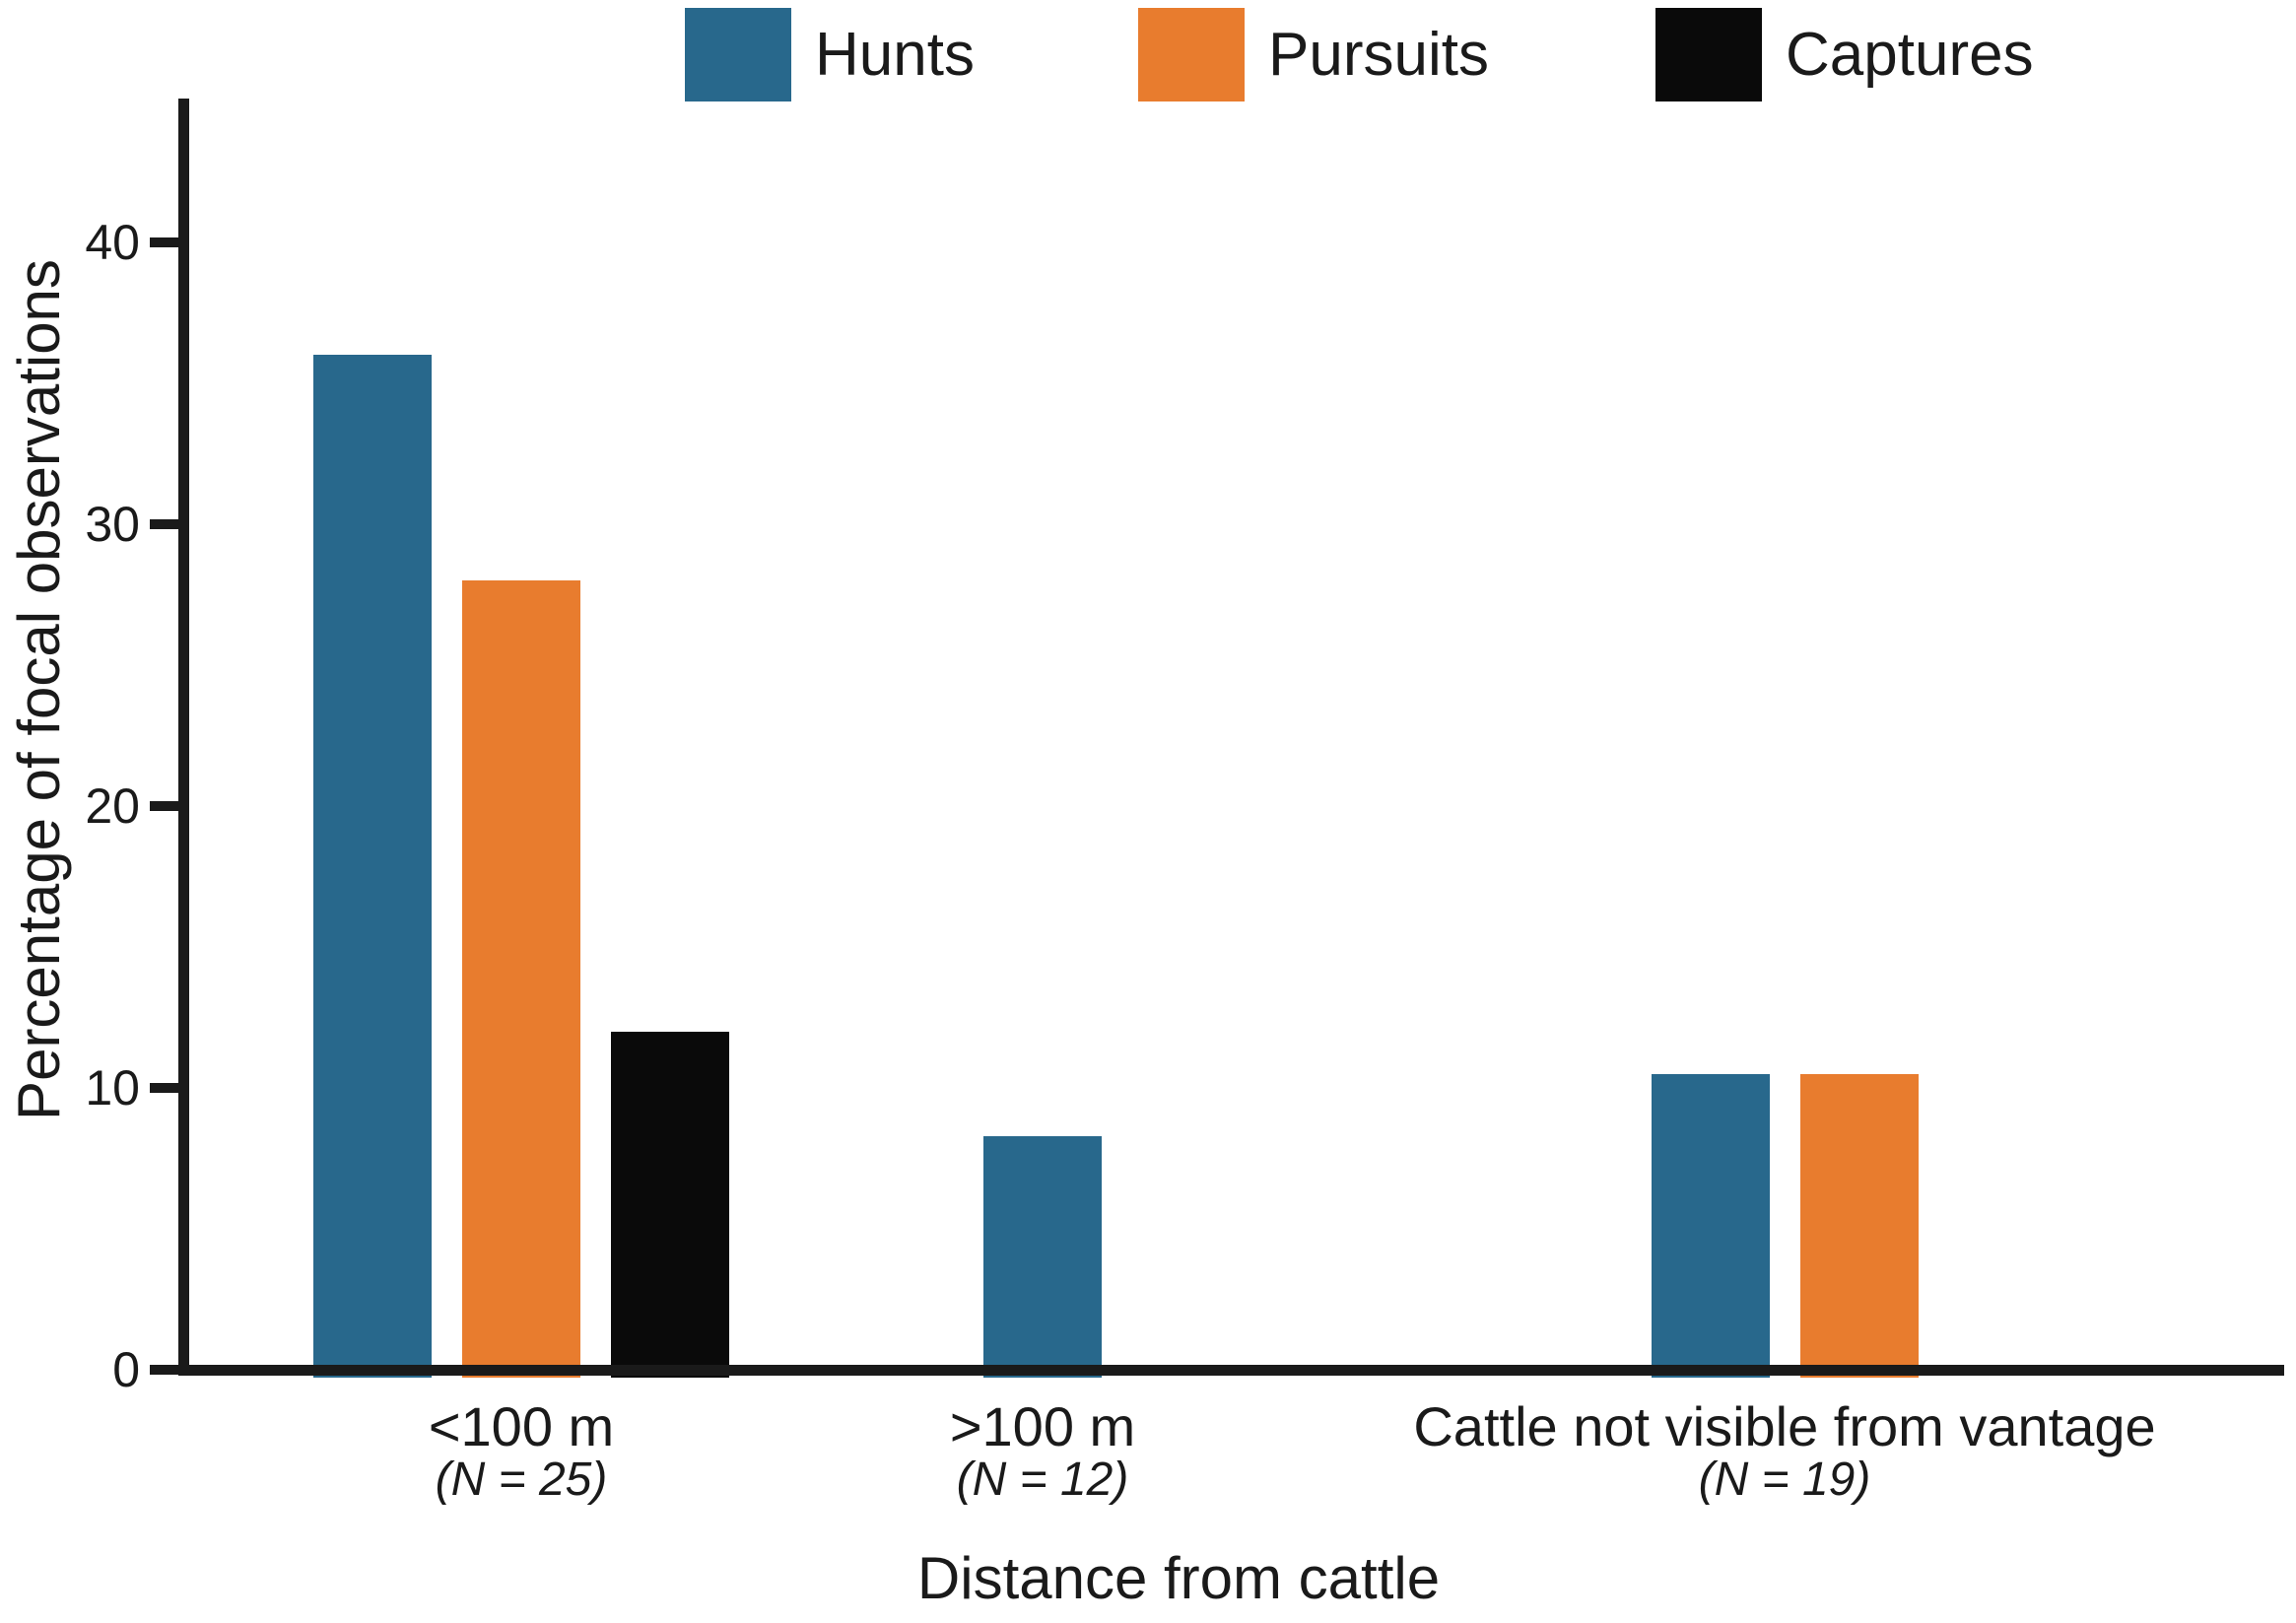 The height and width of the screenshot is (1623, 2296). Describe the element at coordinates (1191, 54) in the screenshot. I see `legend-key-pursuits` at that location.